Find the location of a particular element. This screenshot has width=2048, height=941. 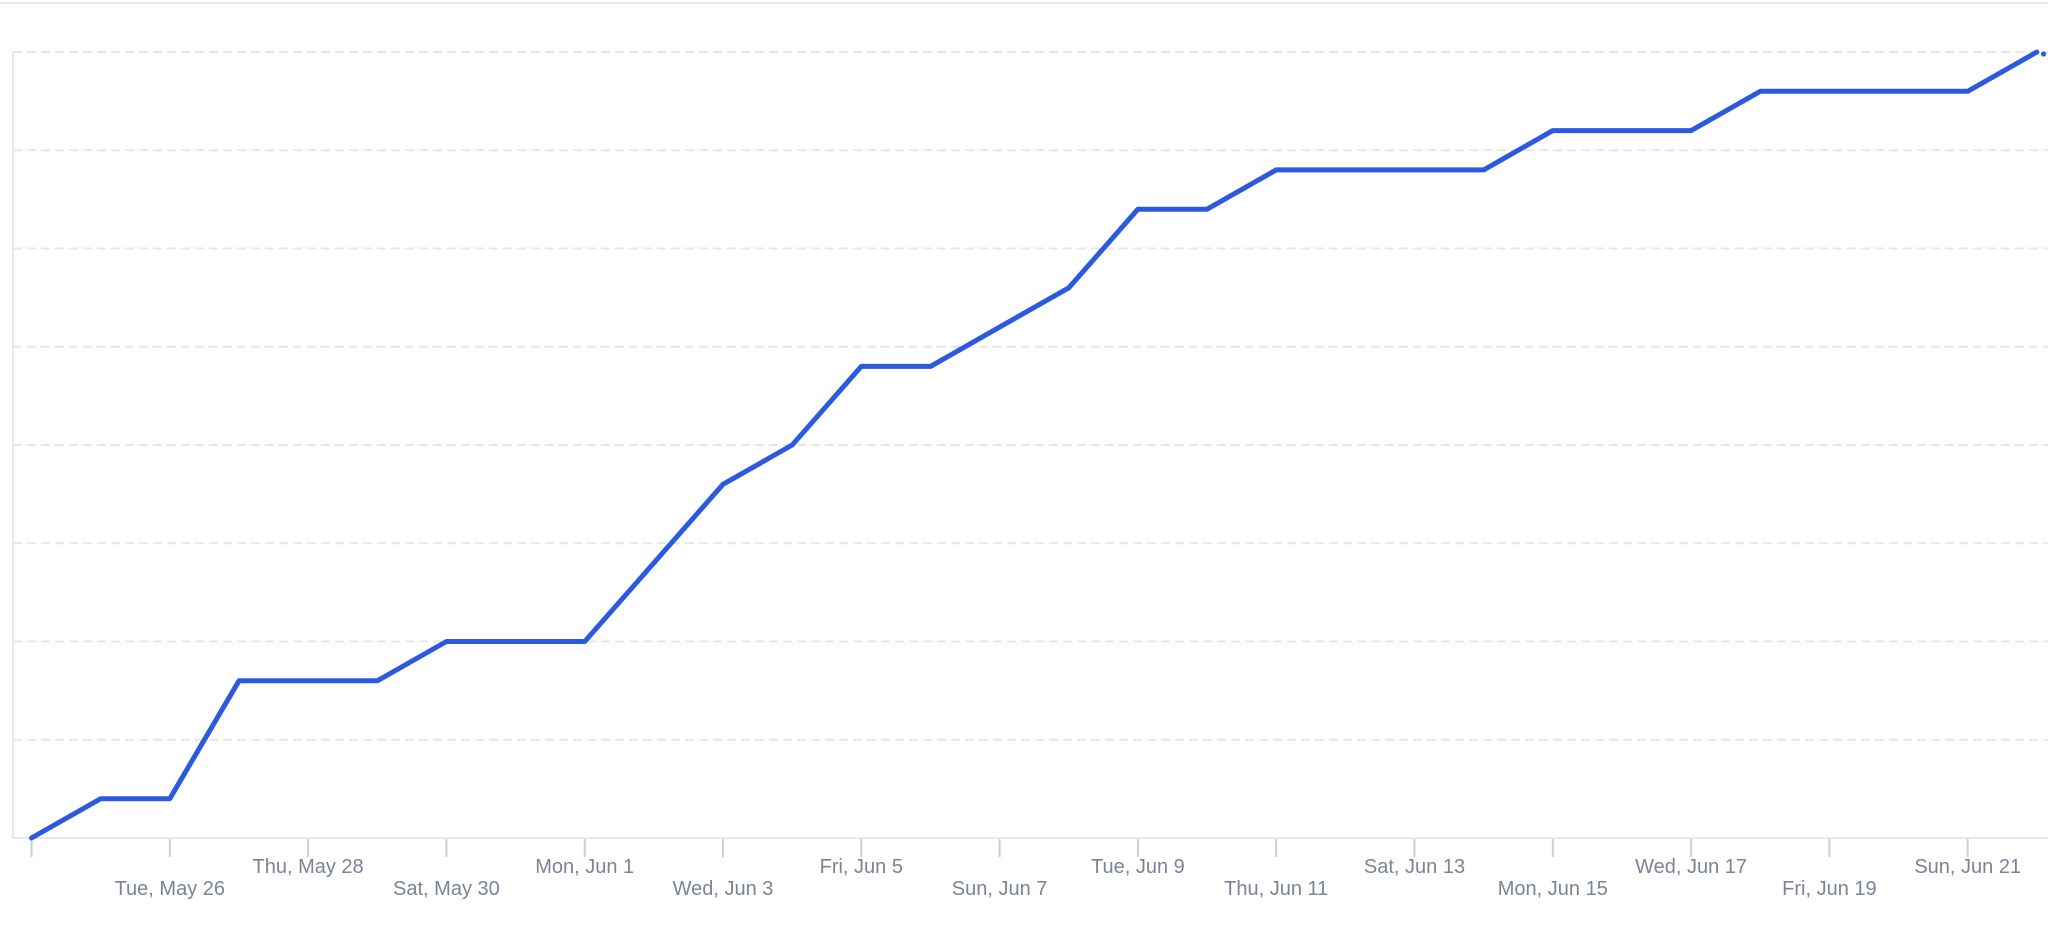

x-tick-label: Mon, Jun 1 is located at coordinates (584, 867).